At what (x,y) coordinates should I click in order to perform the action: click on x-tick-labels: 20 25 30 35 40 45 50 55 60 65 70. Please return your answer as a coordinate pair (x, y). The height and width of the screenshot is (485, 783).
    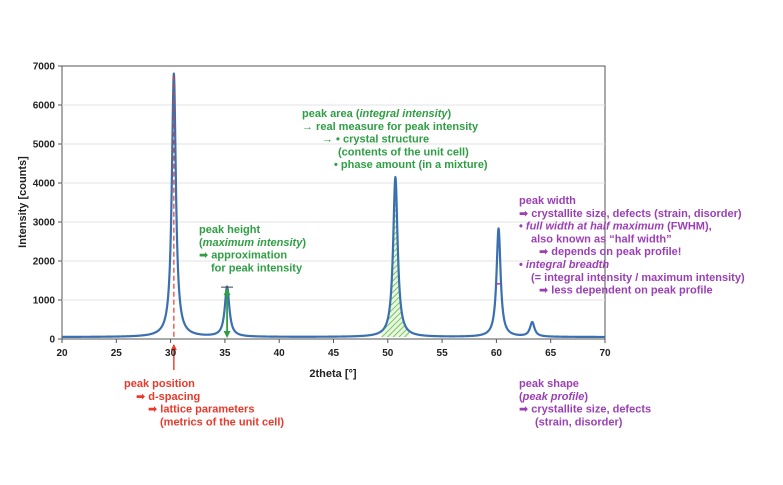
    Looking at the image, I should click on (333, 349).